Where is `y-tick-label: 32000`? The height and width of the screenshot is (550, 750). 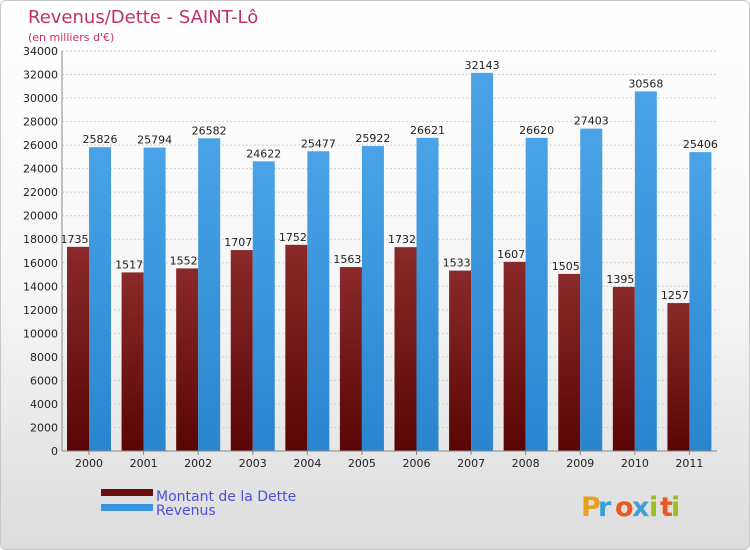 y-tick-label: 32000 is located at coordinates (40, 75).